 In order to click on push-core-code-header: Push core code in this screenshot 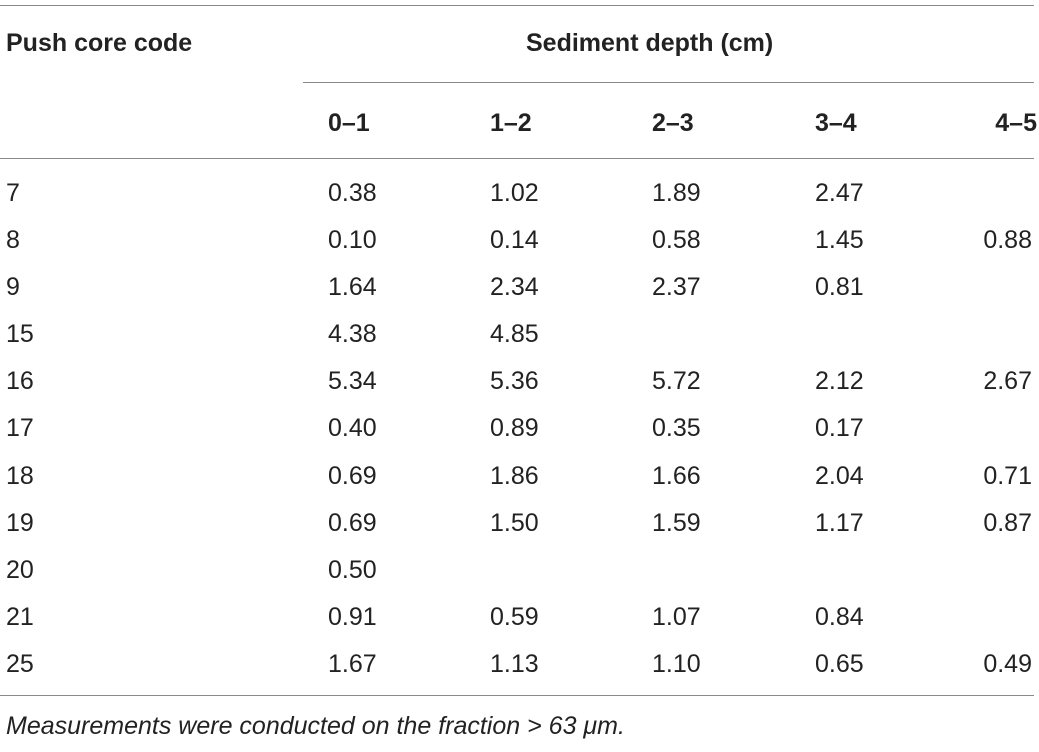, I will do `click(99, 43)`.